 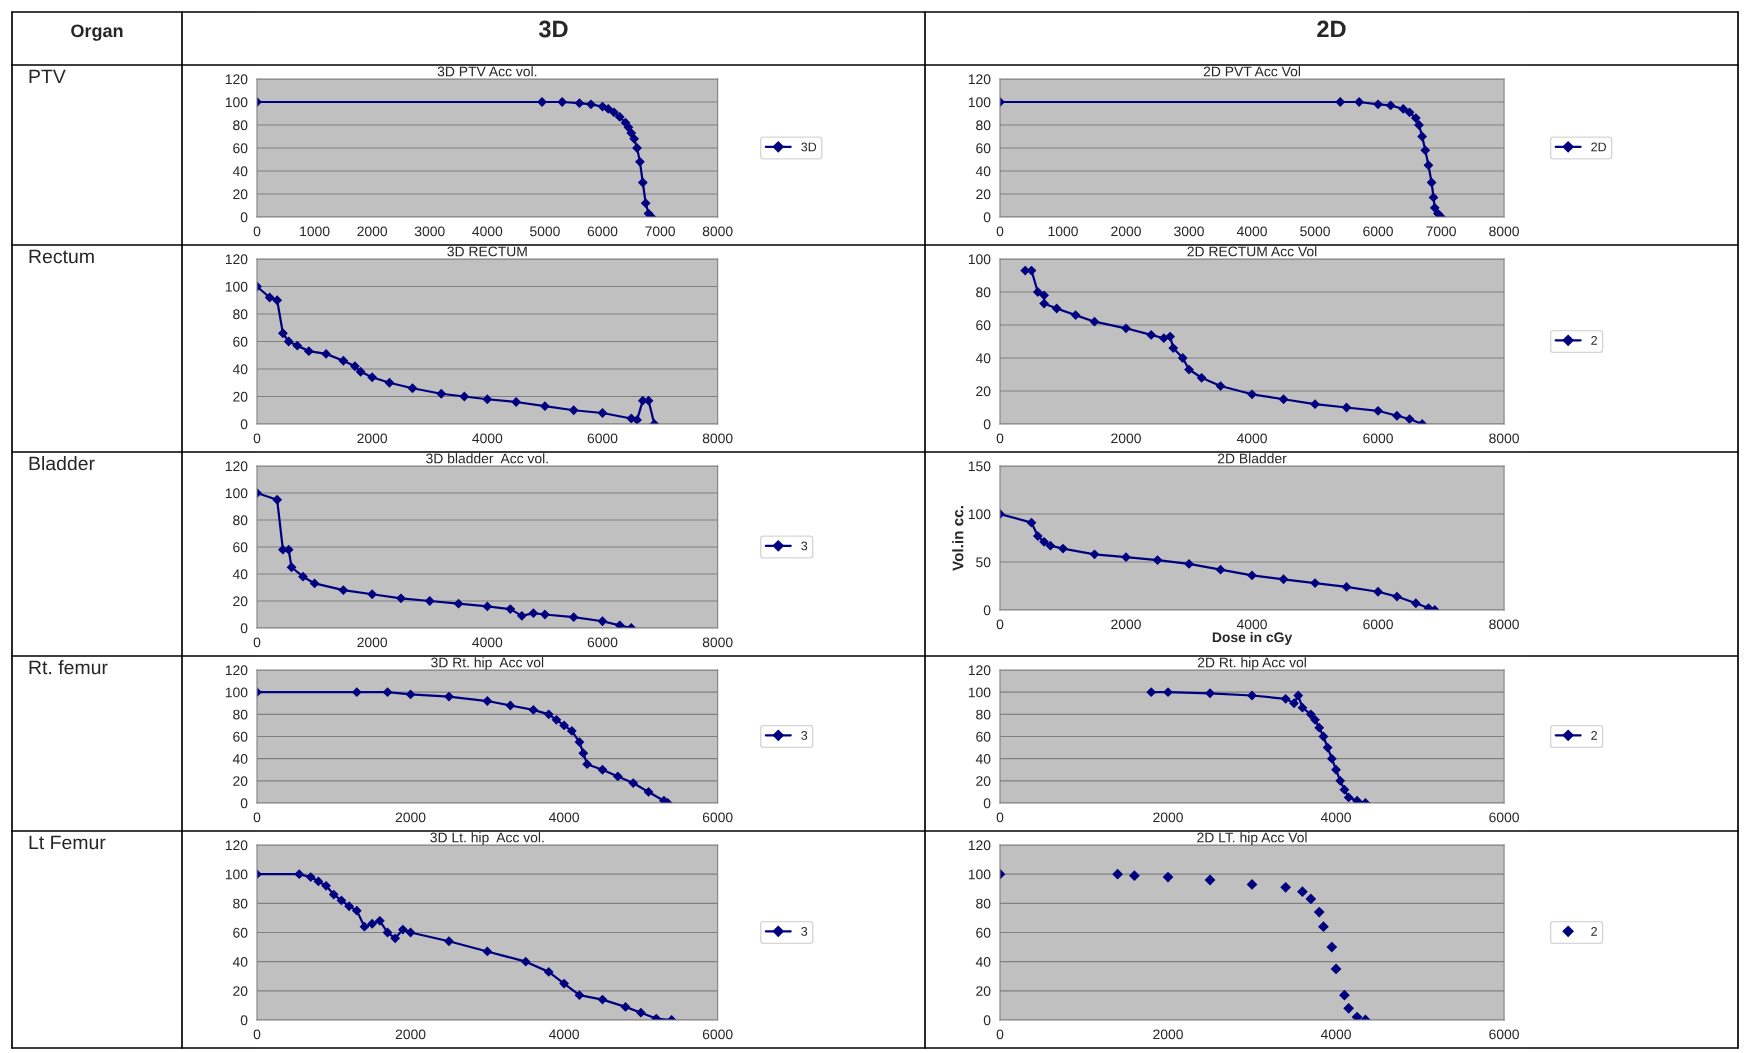 What do you see at coordinates (1594, 931) in the screenshot?
I see `legend-label: 2` at bounding box center [1594, 931].